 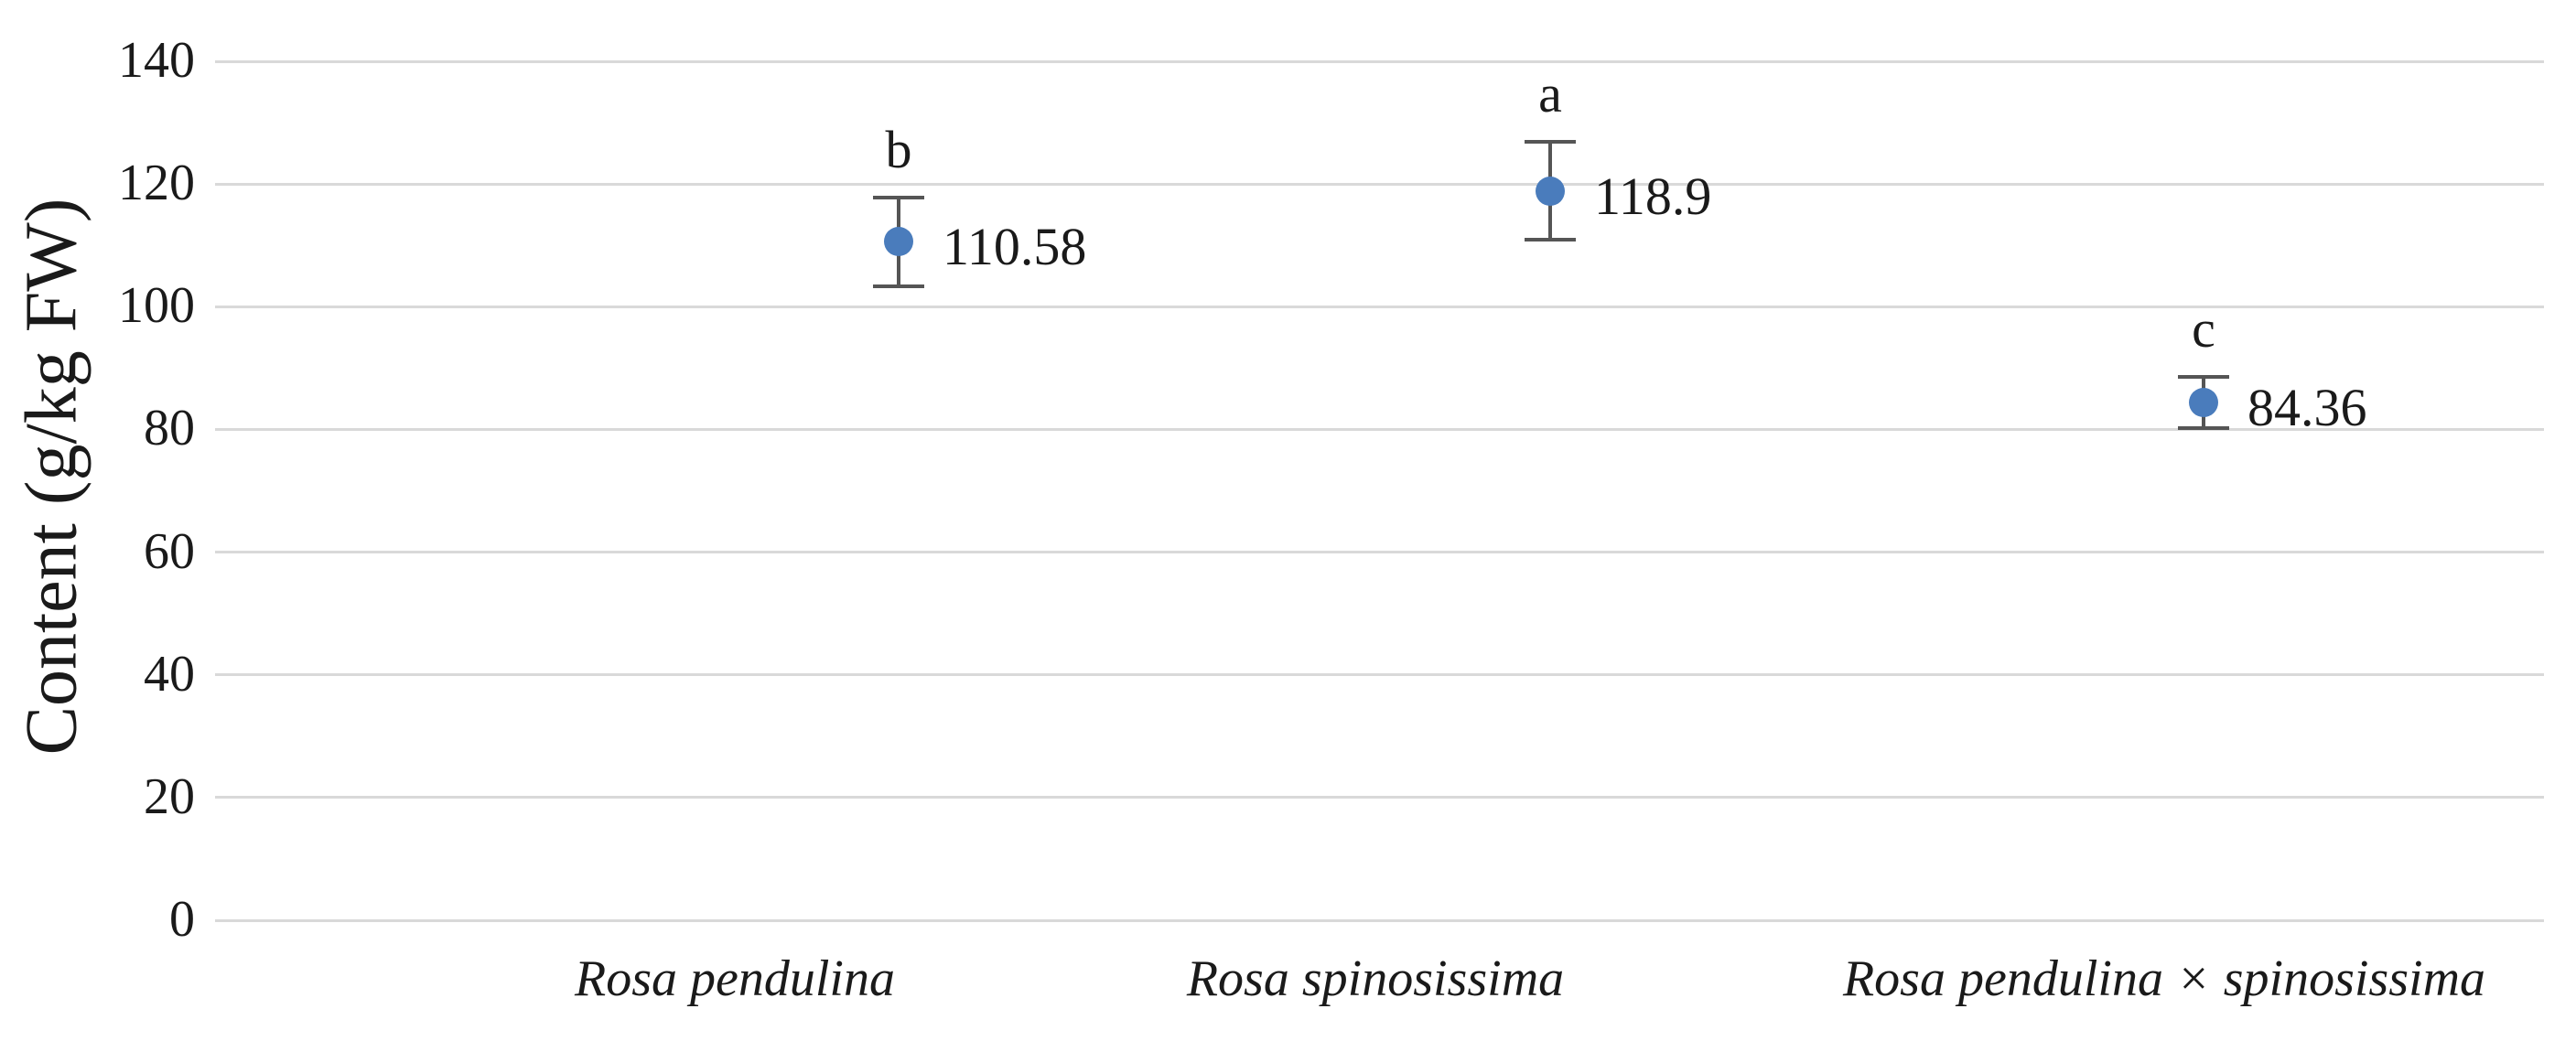 What do you see at coordinates (1375, 978) in the screenshot?
I see `x-category-label: Rosa spinosissima` at bounding box center [1375, 978].